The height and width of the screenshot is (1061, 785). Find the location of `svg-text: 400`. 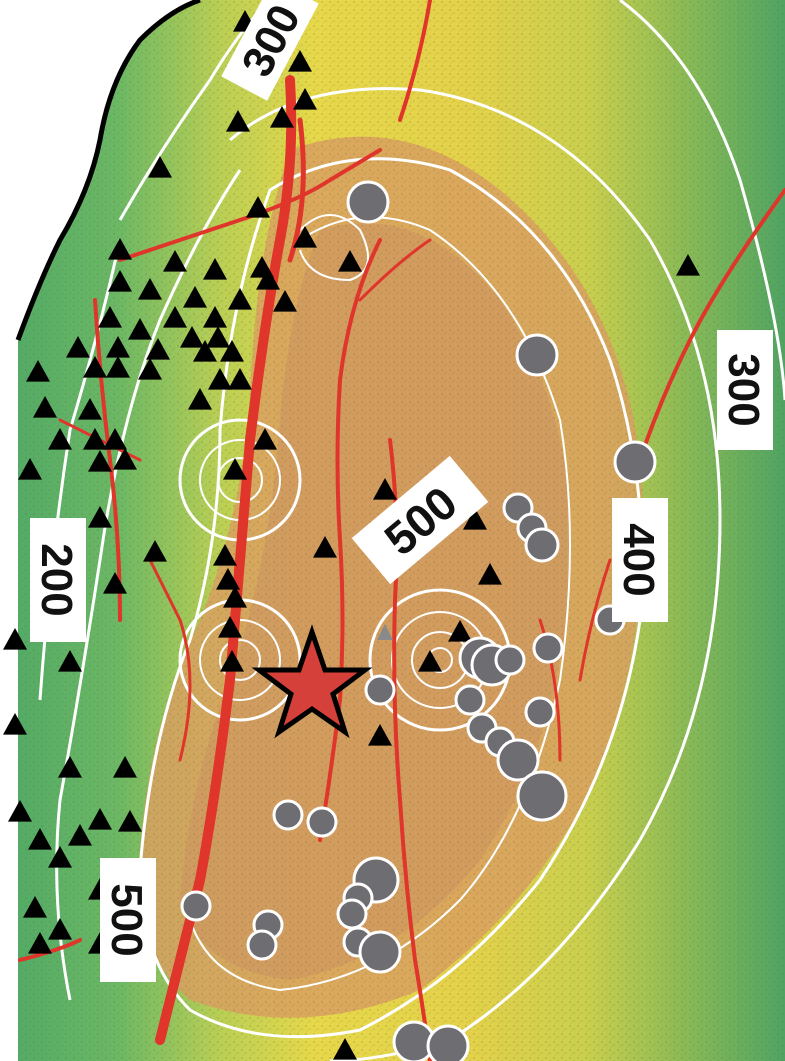

svg-text: 400 is located at coordinates (638, 559).